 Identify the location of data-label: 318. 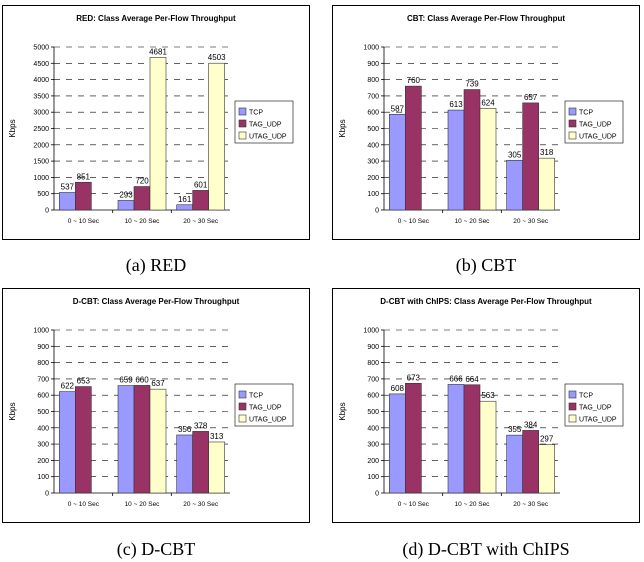
(547, 152).